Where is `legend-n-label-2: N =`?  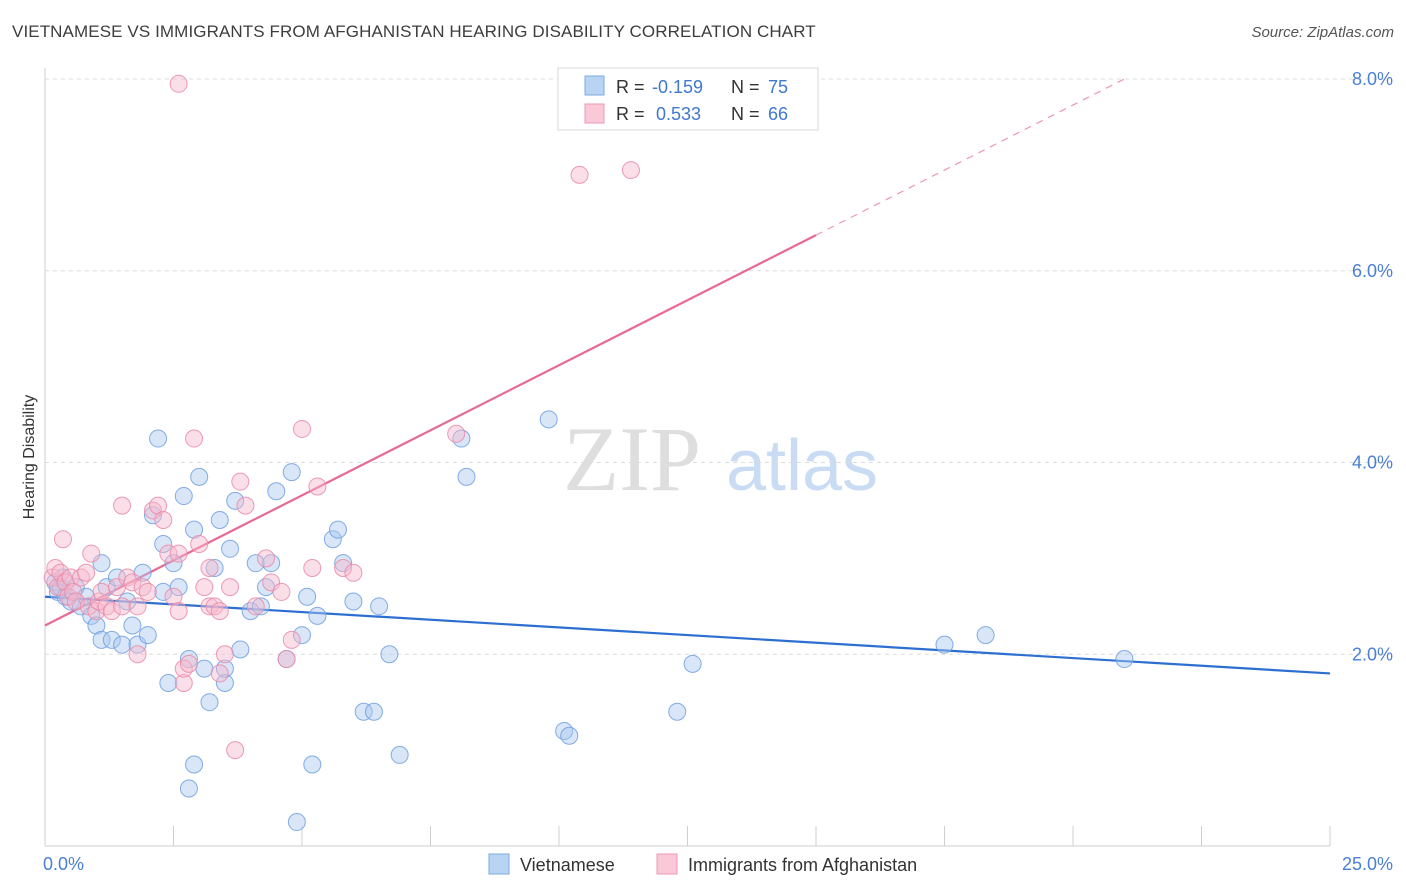 legend-n-label-2: N = is located at coordinates (745, 114).